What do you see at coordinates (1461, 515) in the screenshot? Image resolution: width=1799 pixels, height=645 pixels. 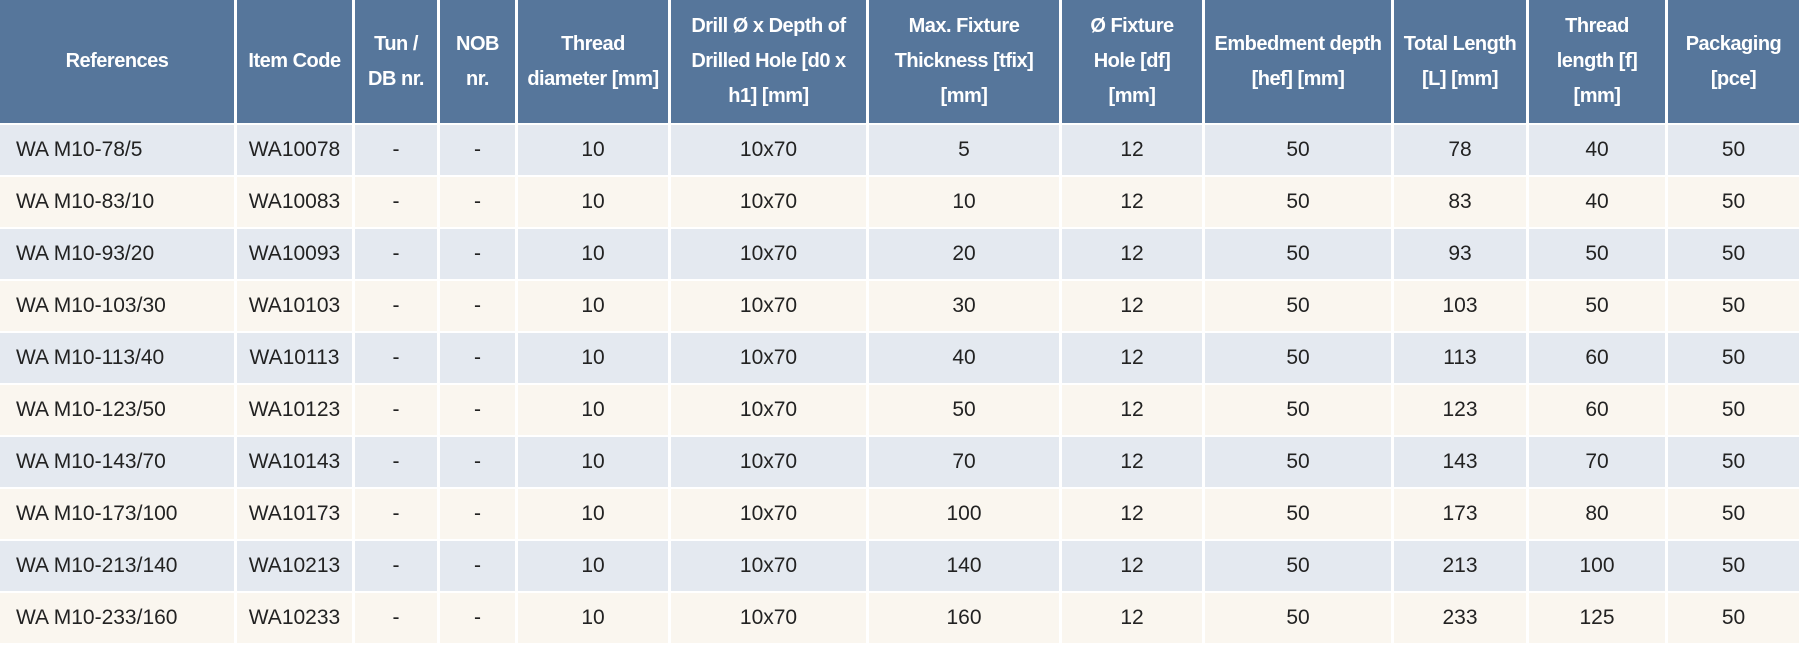 I see `table-cell: 173` at bounding box center [1461, 515].